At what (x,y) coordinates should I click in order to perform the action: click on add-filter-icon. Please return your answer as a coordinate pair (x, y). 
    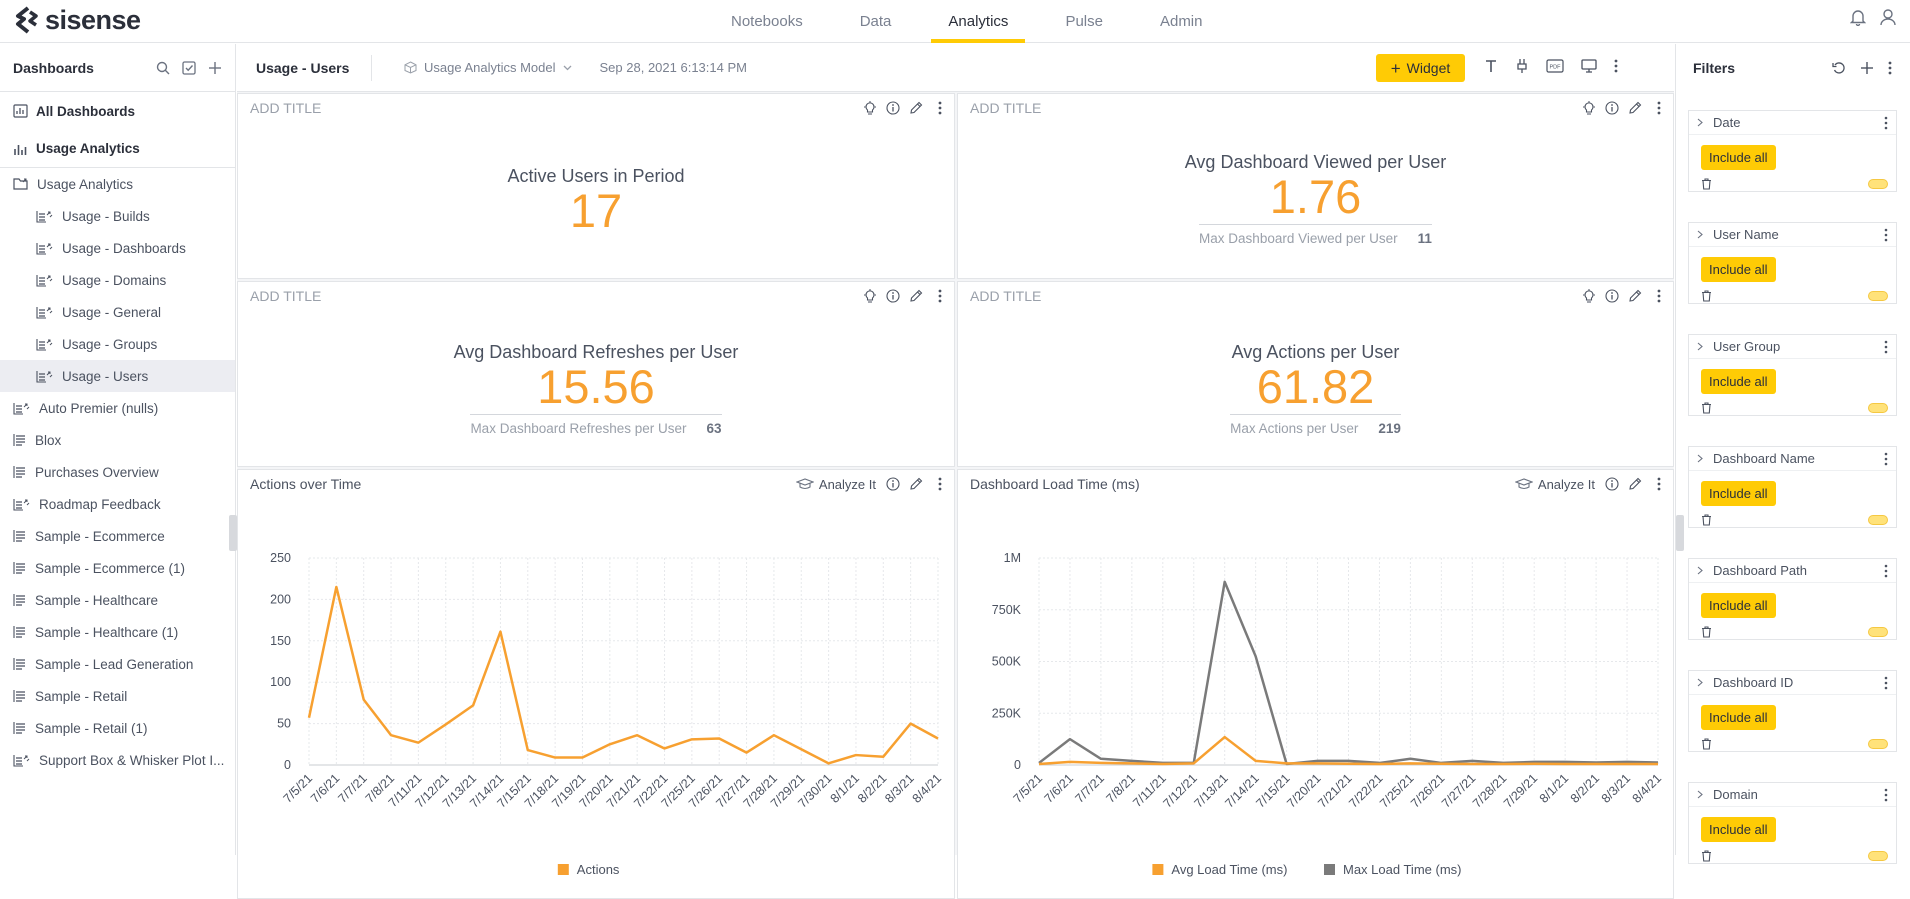
    Looking at the image, I should click on (1867, 68).